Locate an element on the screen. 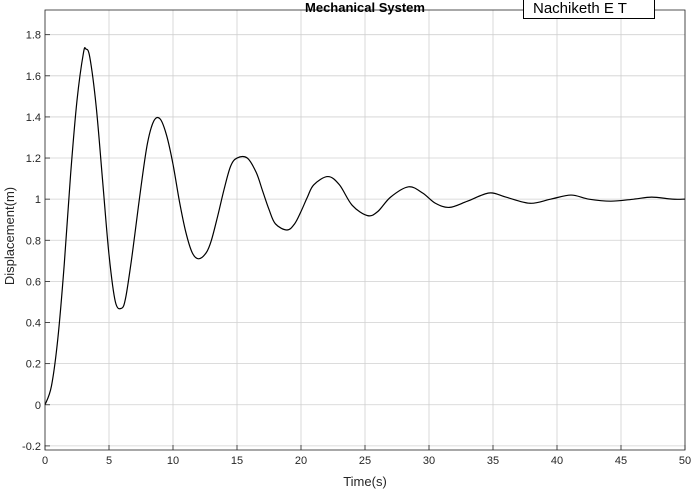 Image resolution: width=700 pixels, height=495 pixels. x-tick-label: 5 is located at coordinates (109, 461).